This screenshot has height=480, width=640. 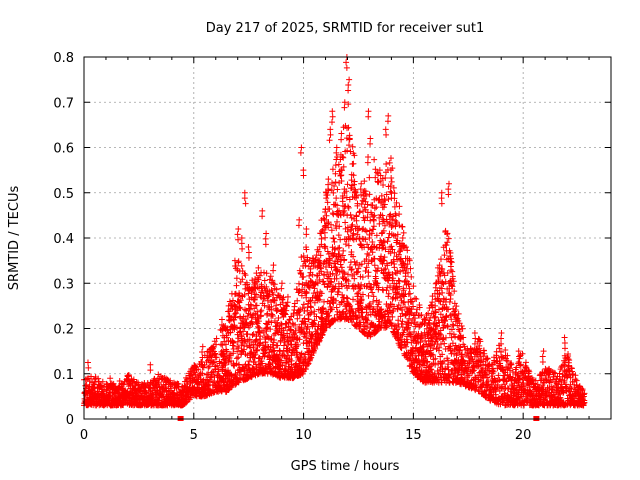 I want to click on y-axis-label: SRMTID / TECUs, so click(x=14, y=238).